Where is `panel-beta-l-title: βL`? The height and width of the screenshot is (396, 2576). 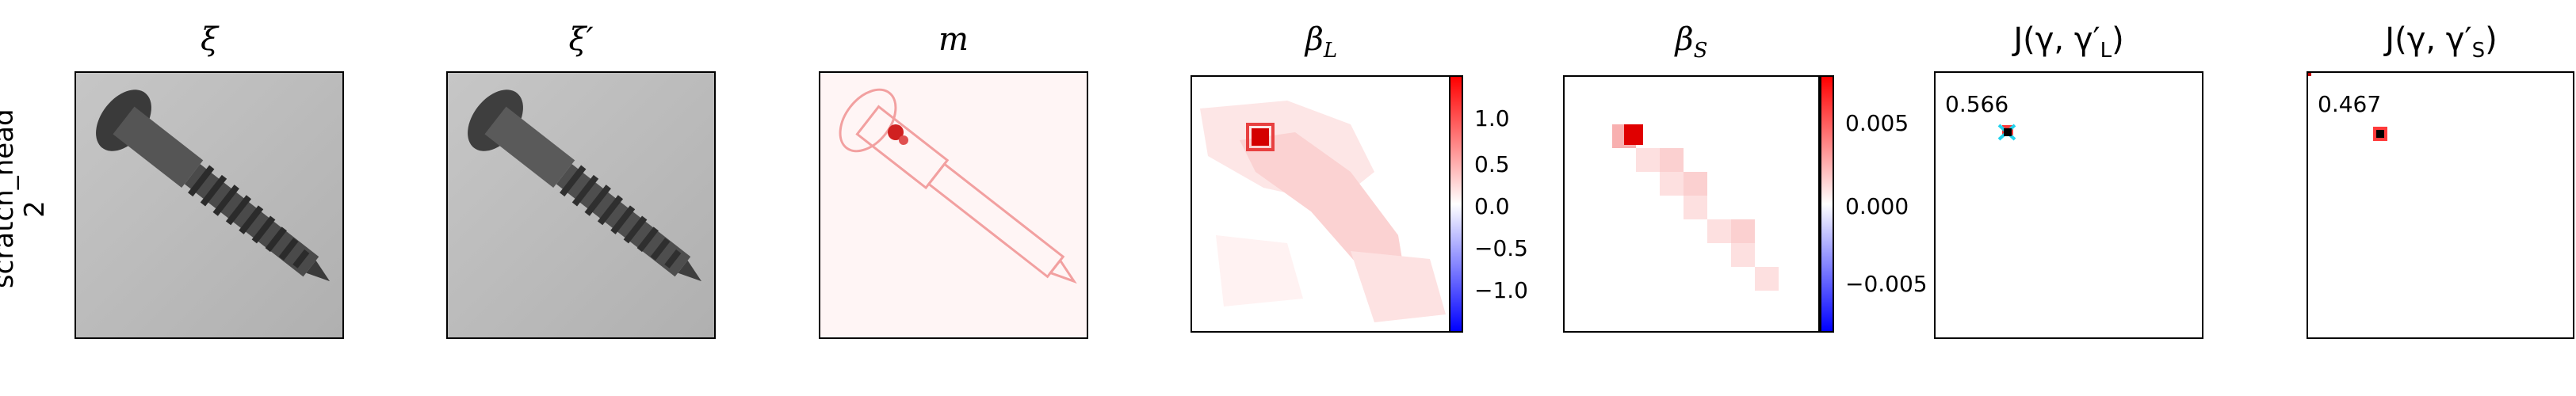 panel-beta-l-title: βL is located at coordinates (1321, 42).